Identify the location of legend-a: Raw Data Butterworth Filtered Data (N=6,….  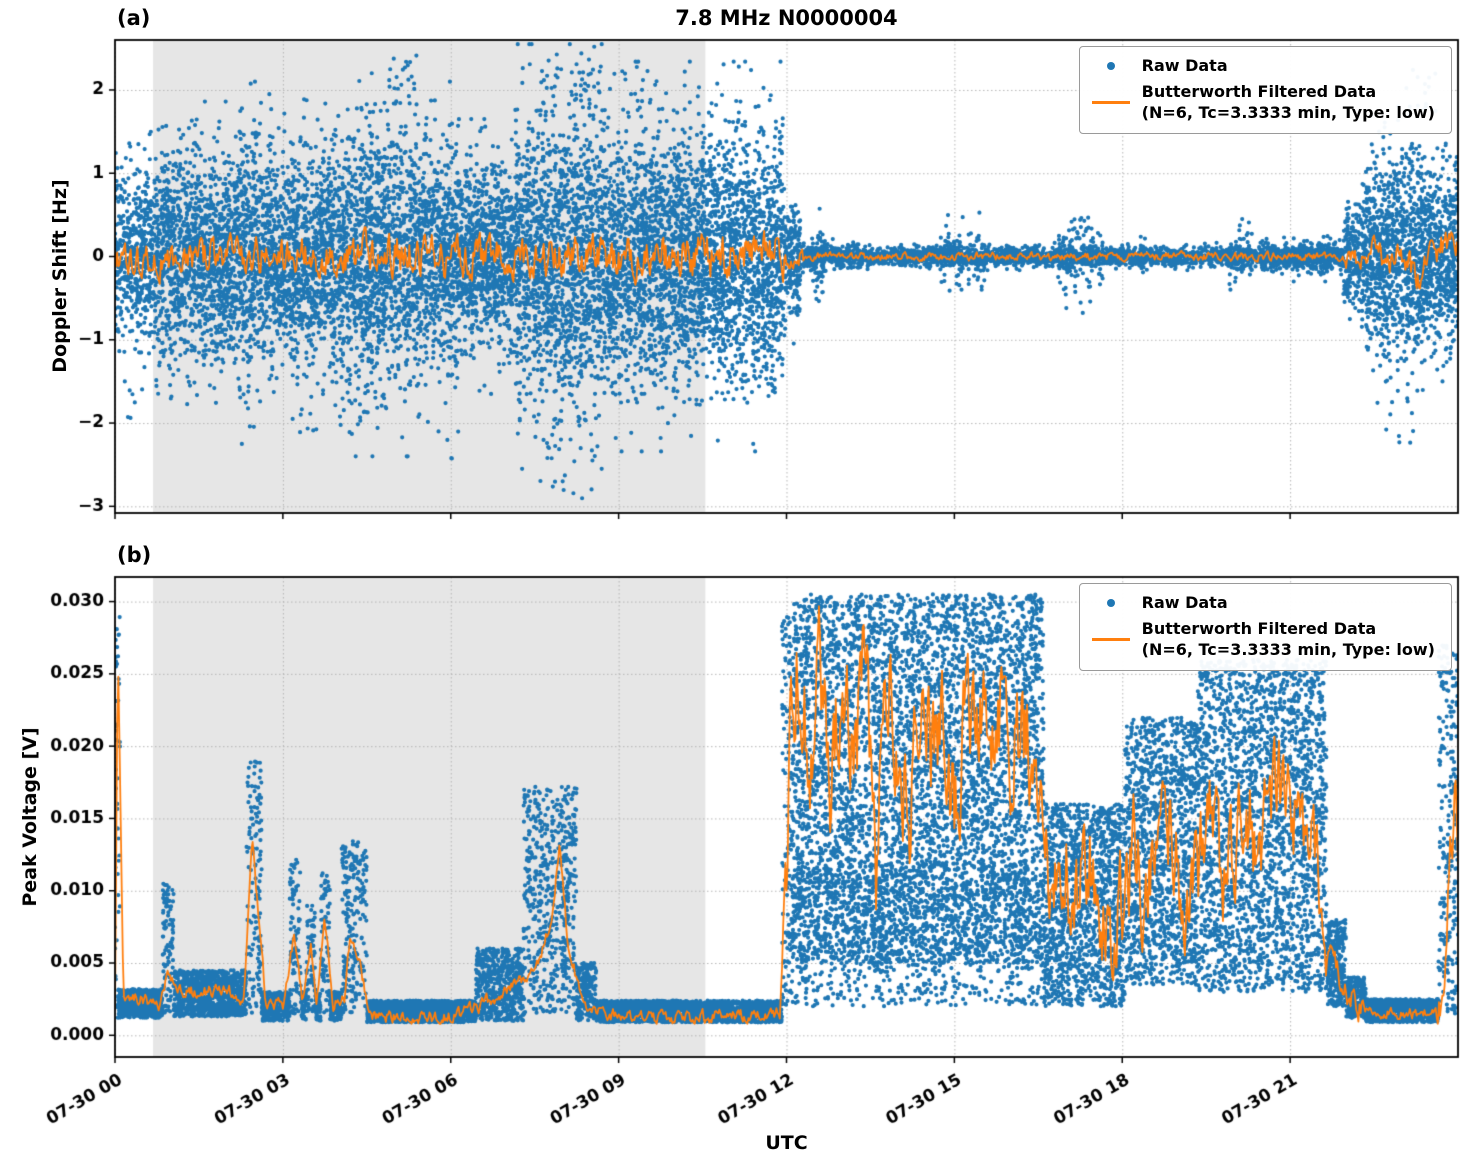
(1265, 90).